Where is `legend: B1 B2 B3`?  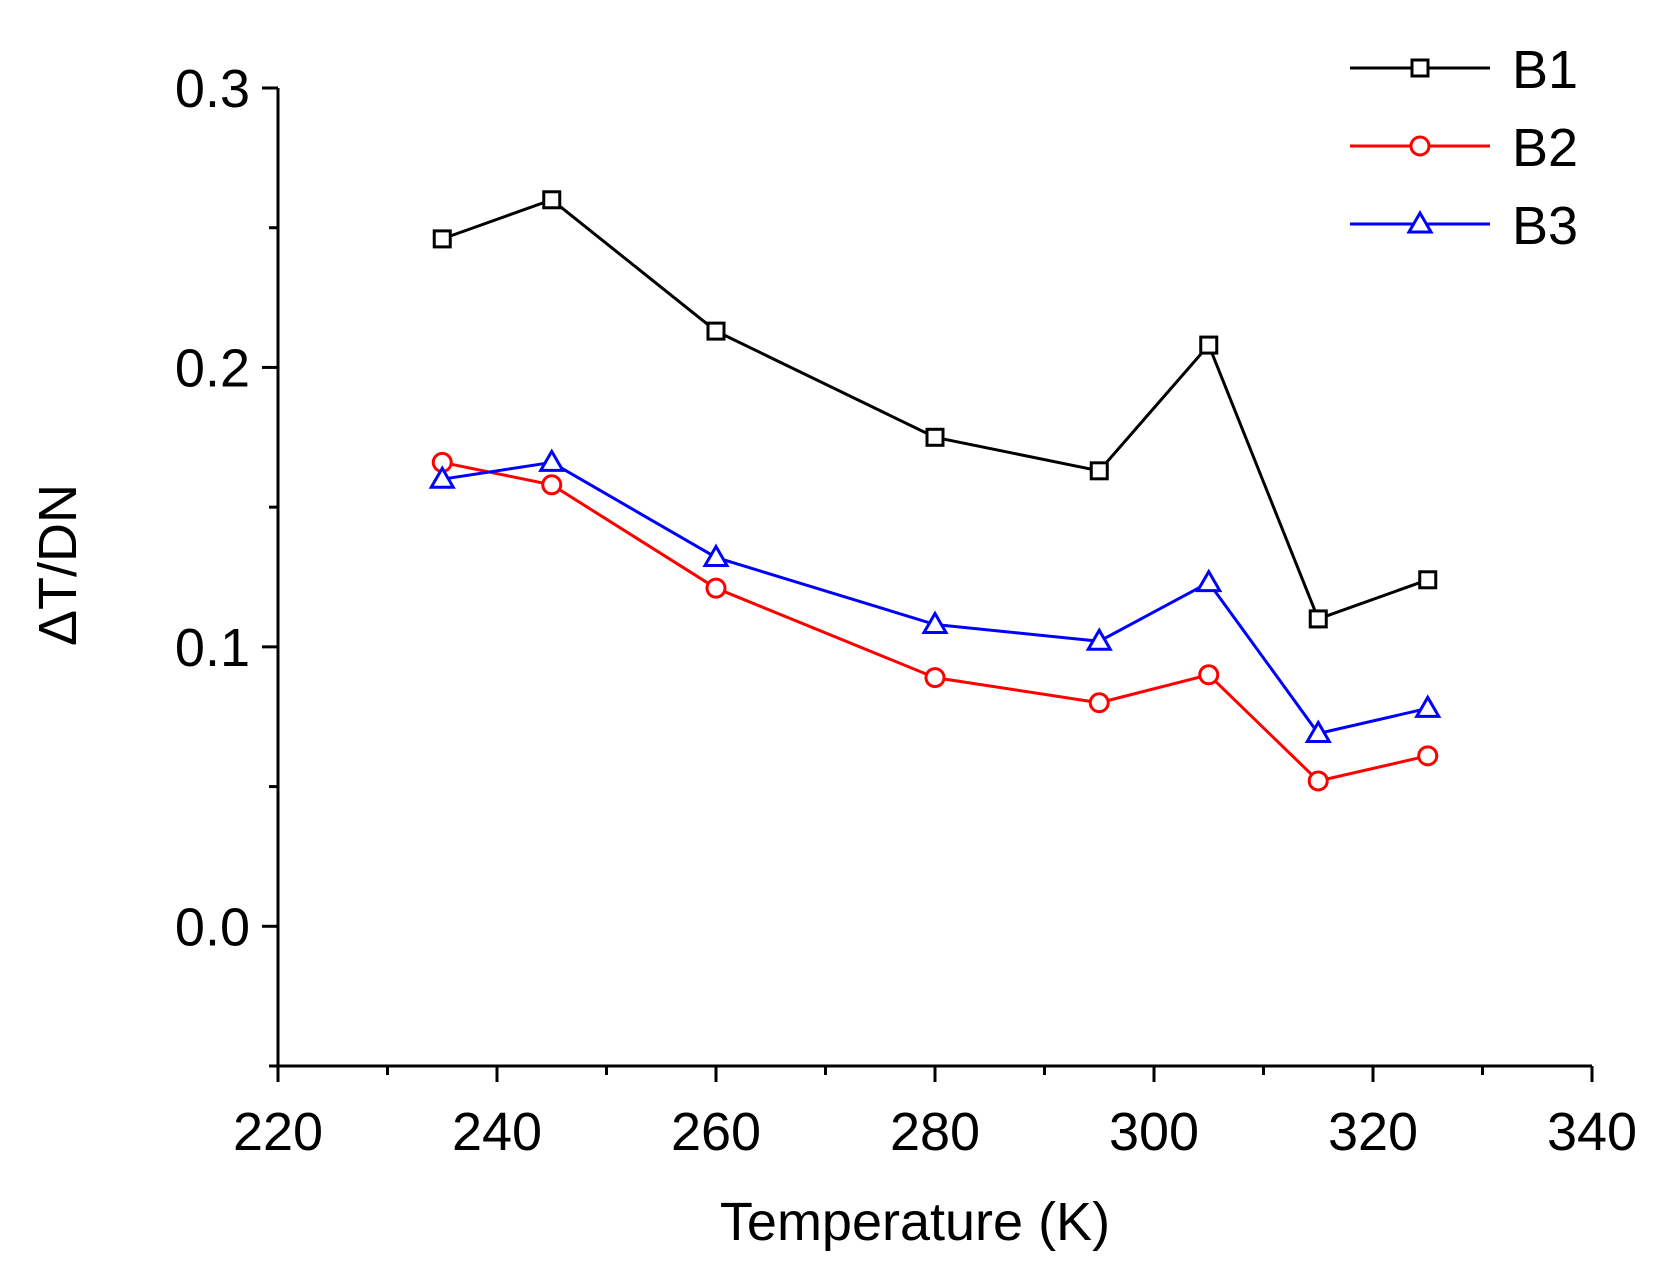
legend: B1 B2 B3 is located at coordinates (1464, 148).